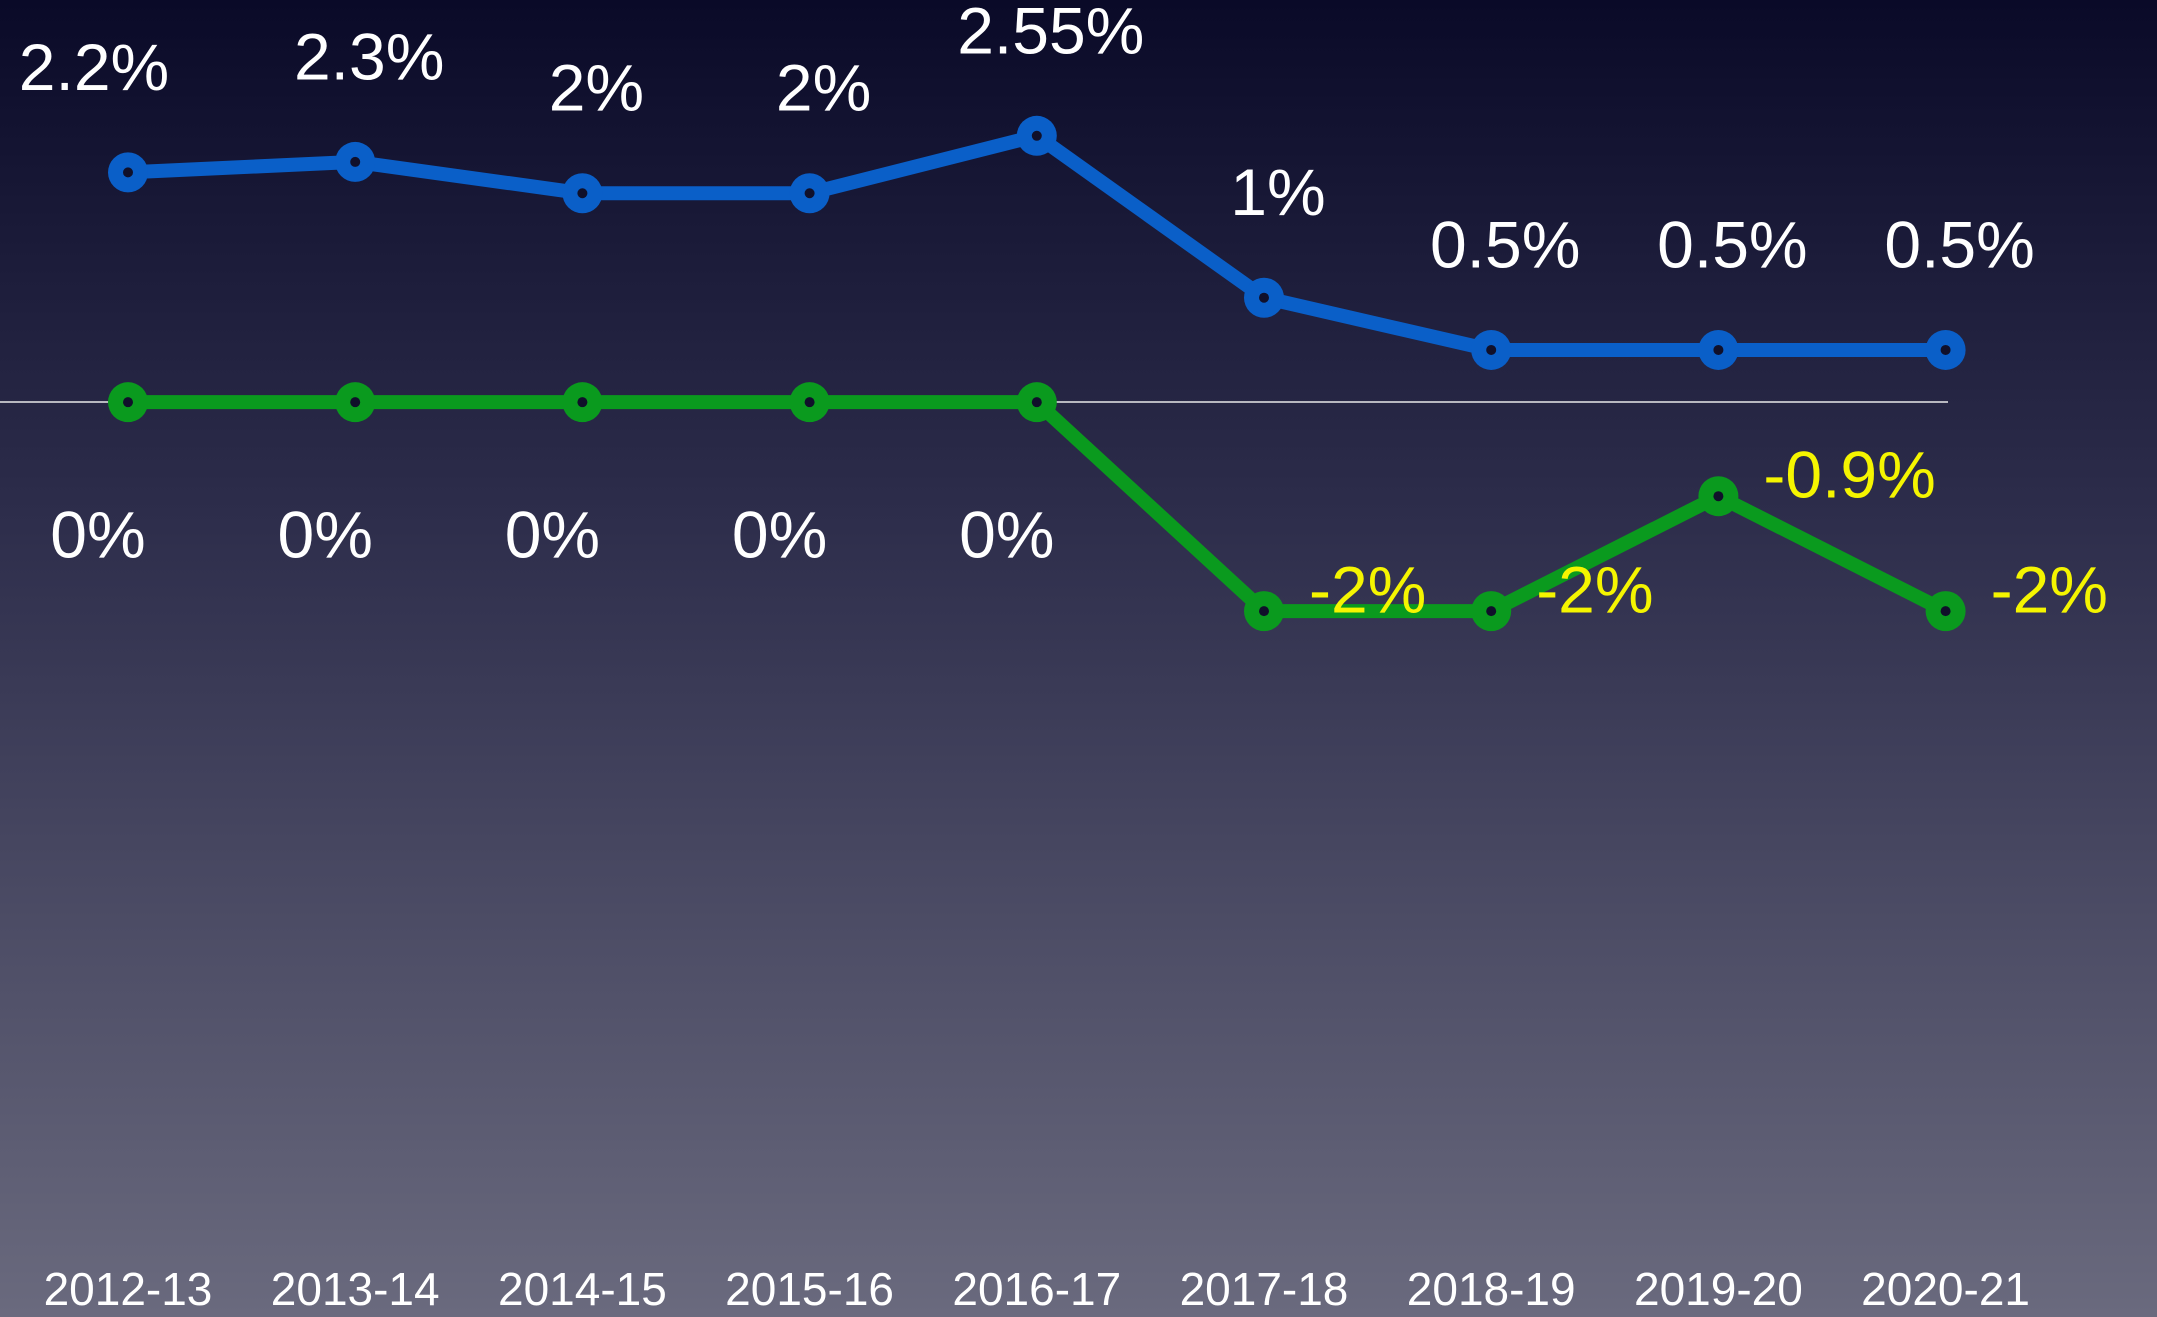  What do you see at coordinates (369, 56) in the screenshot?
I see `data-label: 2.3%` at bounding box center [369, 56].